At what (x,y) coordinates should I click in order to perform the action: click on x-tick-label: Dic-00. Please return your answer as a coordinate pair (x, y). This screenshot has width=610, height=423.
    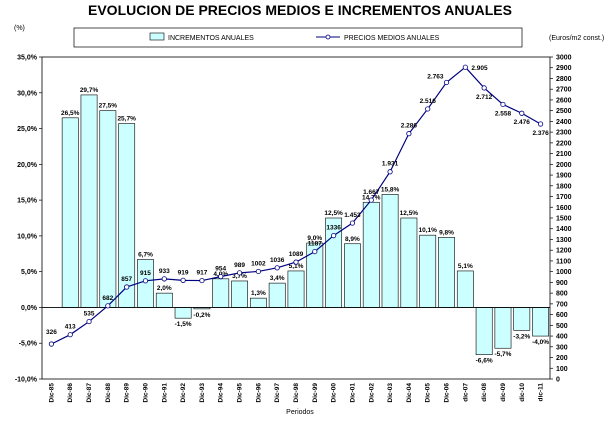
    Looking at the image, I should click on (334, 393).